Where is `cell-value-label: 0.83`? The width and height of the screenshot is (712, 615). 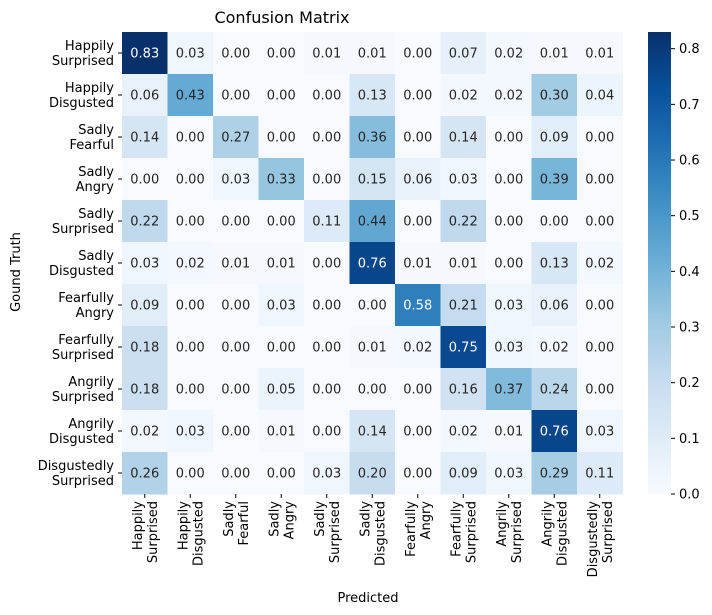 cell-value-label: 0.83 is located at coordinates (144, 54).